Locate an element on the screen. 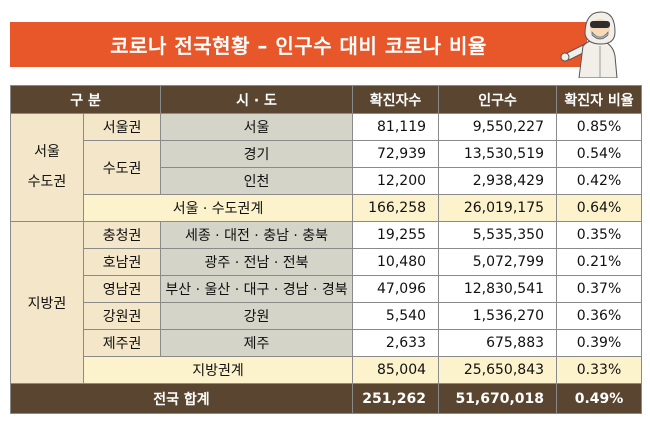 The width and height of the screenshot is (650, 431). region-local: 지방권 is located at coordinates (47, 302).